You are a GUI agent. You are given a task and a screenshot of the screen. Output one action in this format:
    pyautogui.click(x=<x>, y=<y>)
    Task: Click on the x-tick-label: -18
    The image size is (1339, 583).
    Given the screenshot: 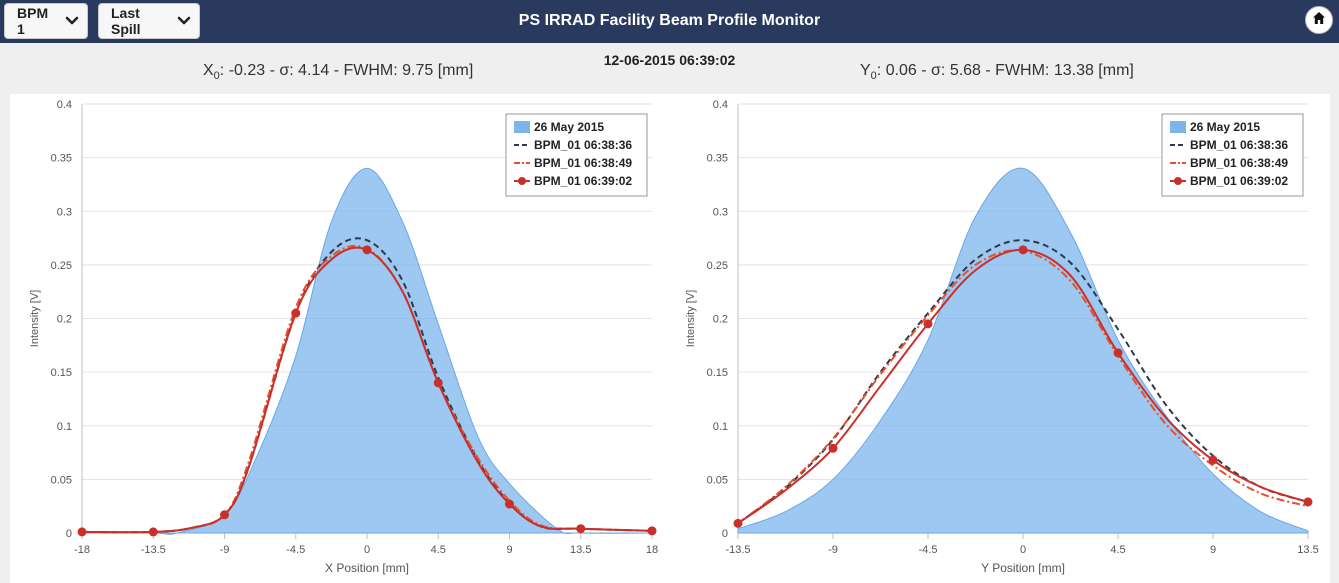 What is the action you would take?
    pyautogui.click(x=82, y=550)
    